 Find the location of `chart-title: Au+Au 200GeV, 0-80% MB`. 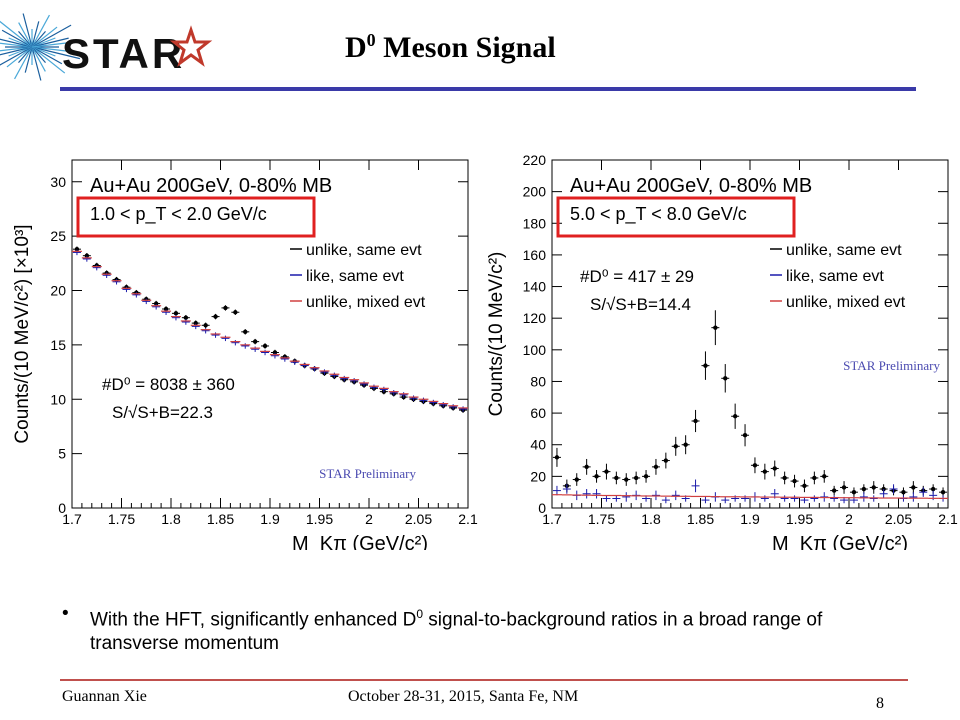

chart-title: Au+Au 200GeV, 0-80% MB is located at coordinates (691, 186).